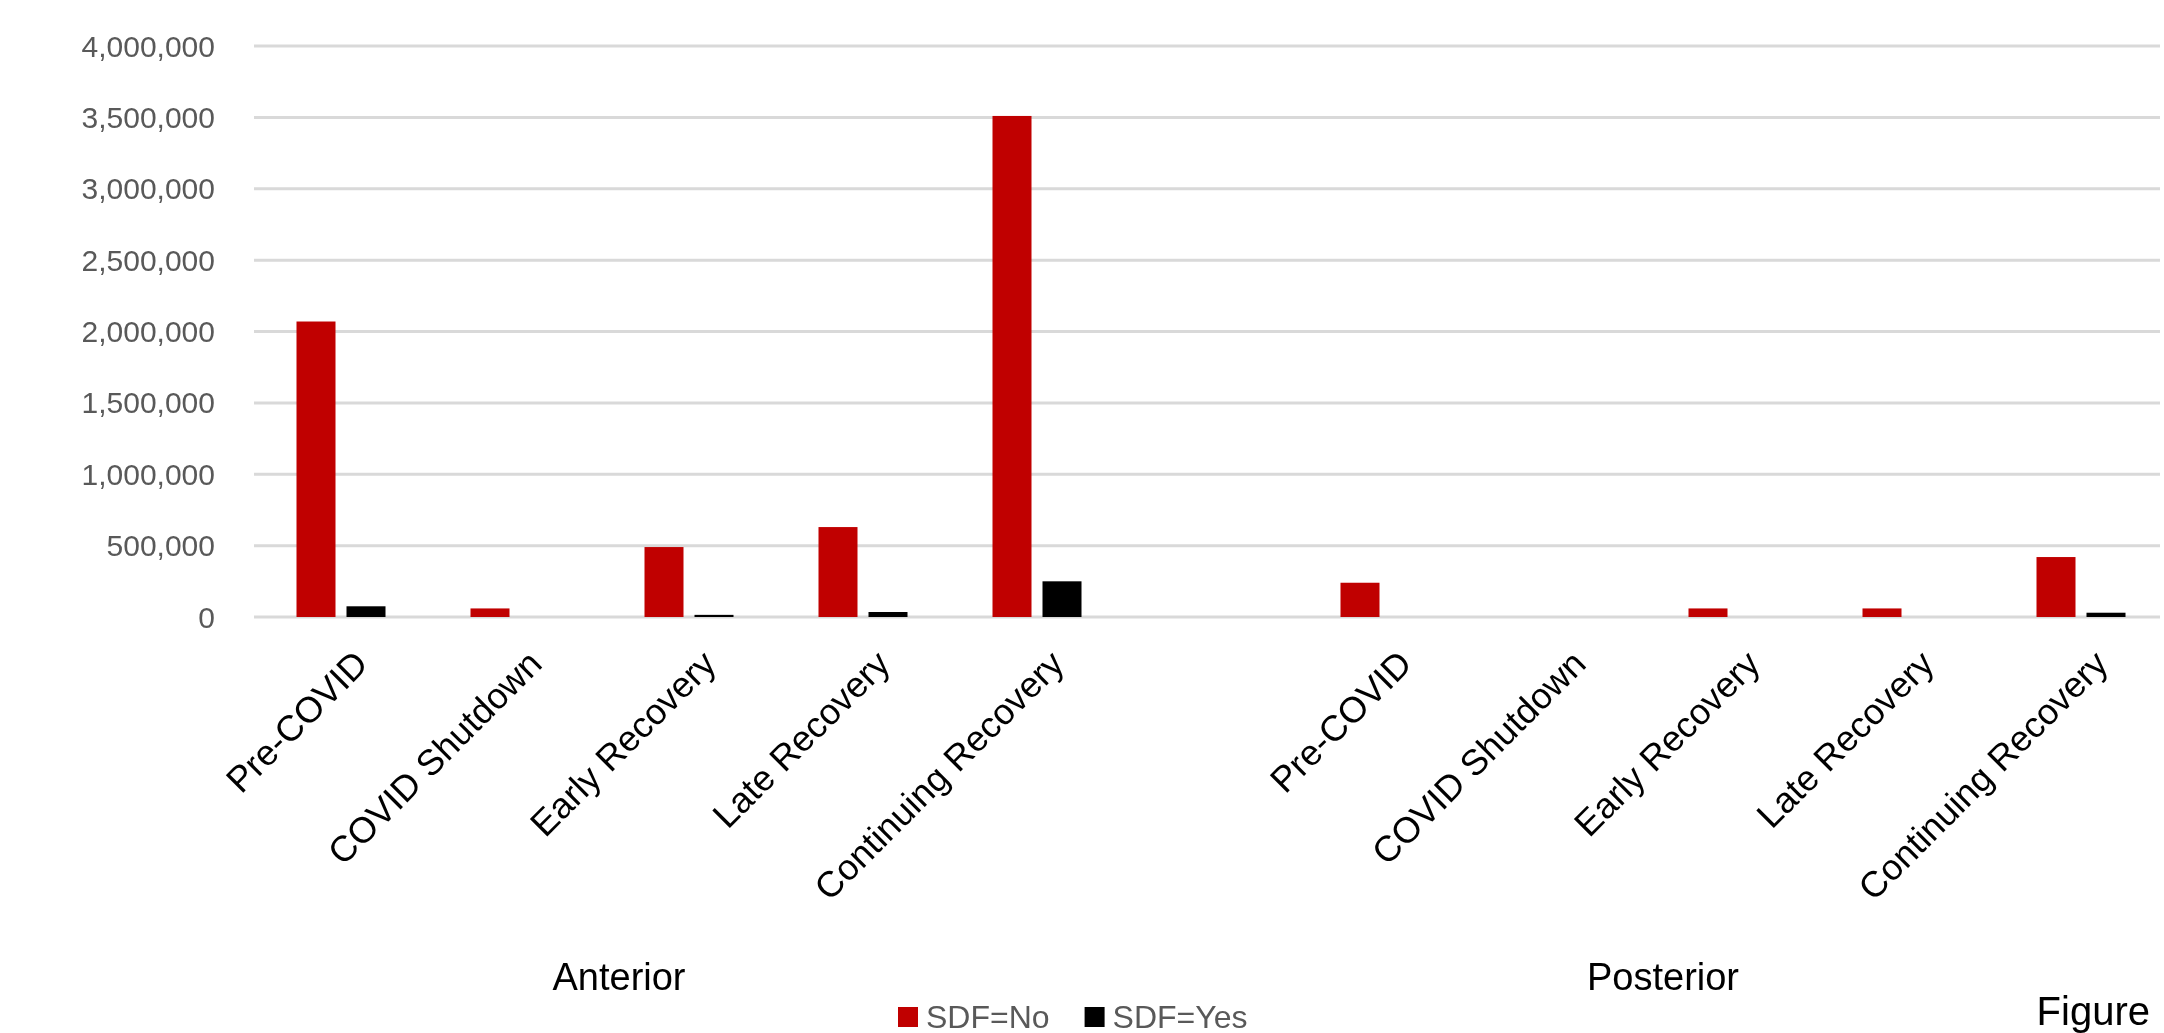 Image resolution: width=2164 pixels, height=1033 pixels. Describe the element at coordinates (1663, 977) in the screenshot. I see `text: Posterior` at that location.